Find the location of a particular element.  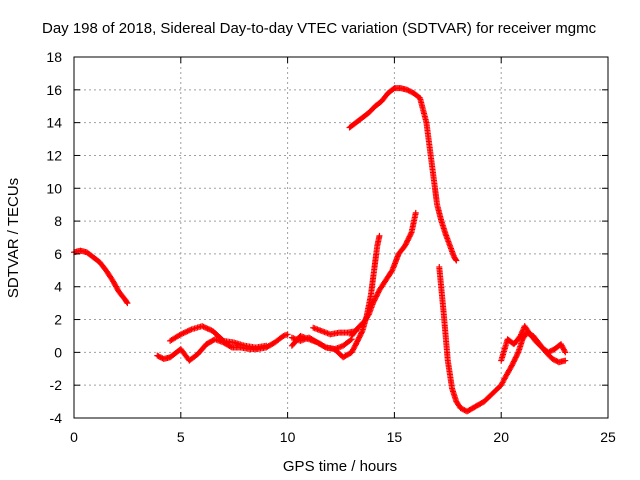

x-tick-label: 25 is located at coordinates (608, 437).